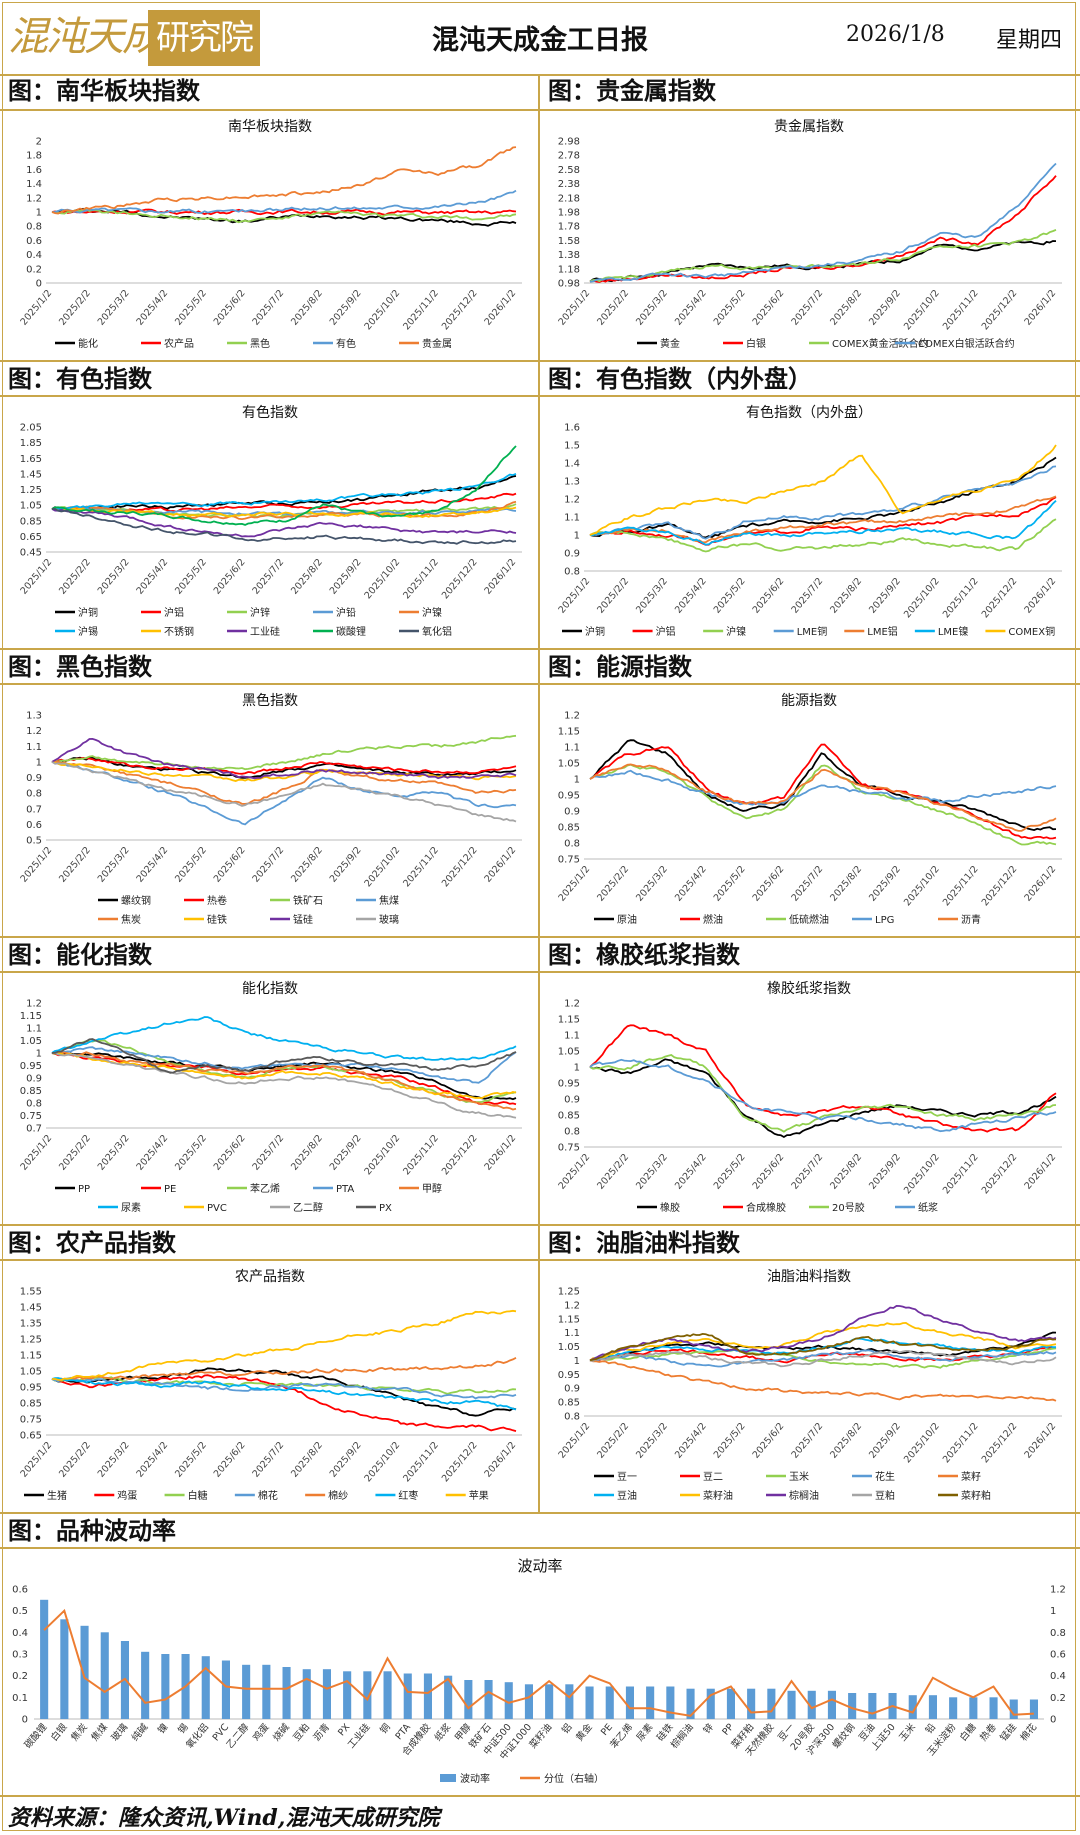 Image resolution: width=1080 pixels, height=1835 pixels. I want to click on legend-label: 氧化铝, so click(437, 631).